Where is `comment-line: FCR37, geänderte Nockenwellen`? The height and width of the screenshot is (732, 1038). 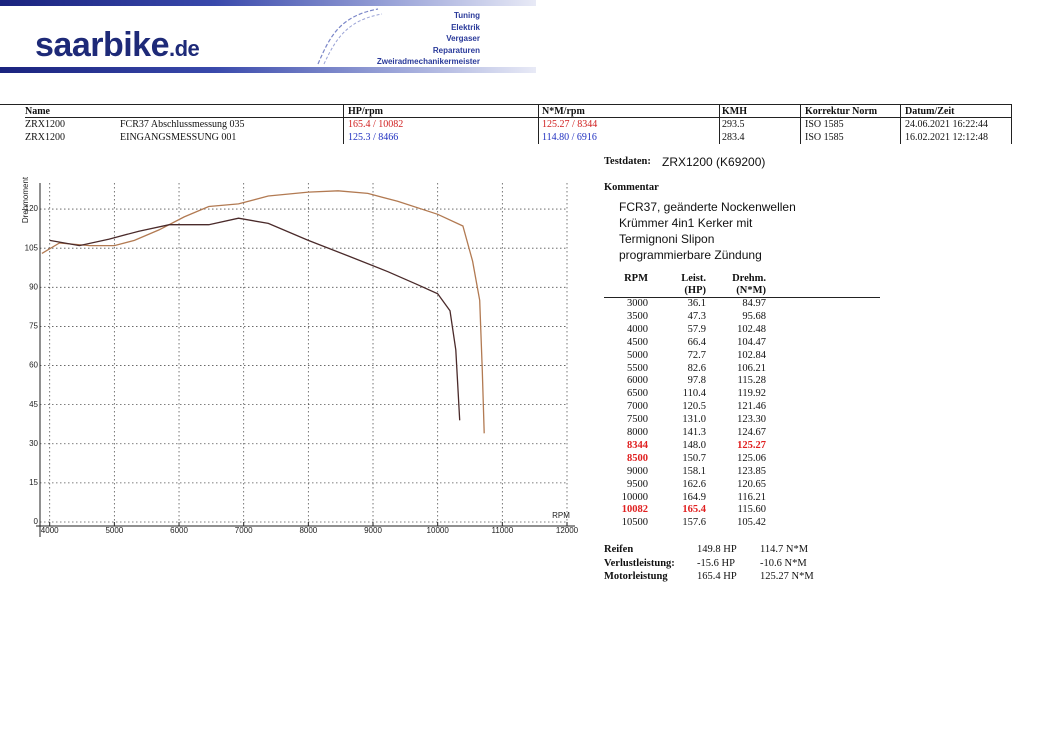 comment-line: FCR37, geänderte Nockenwellen is located at coordinates (707, 207).